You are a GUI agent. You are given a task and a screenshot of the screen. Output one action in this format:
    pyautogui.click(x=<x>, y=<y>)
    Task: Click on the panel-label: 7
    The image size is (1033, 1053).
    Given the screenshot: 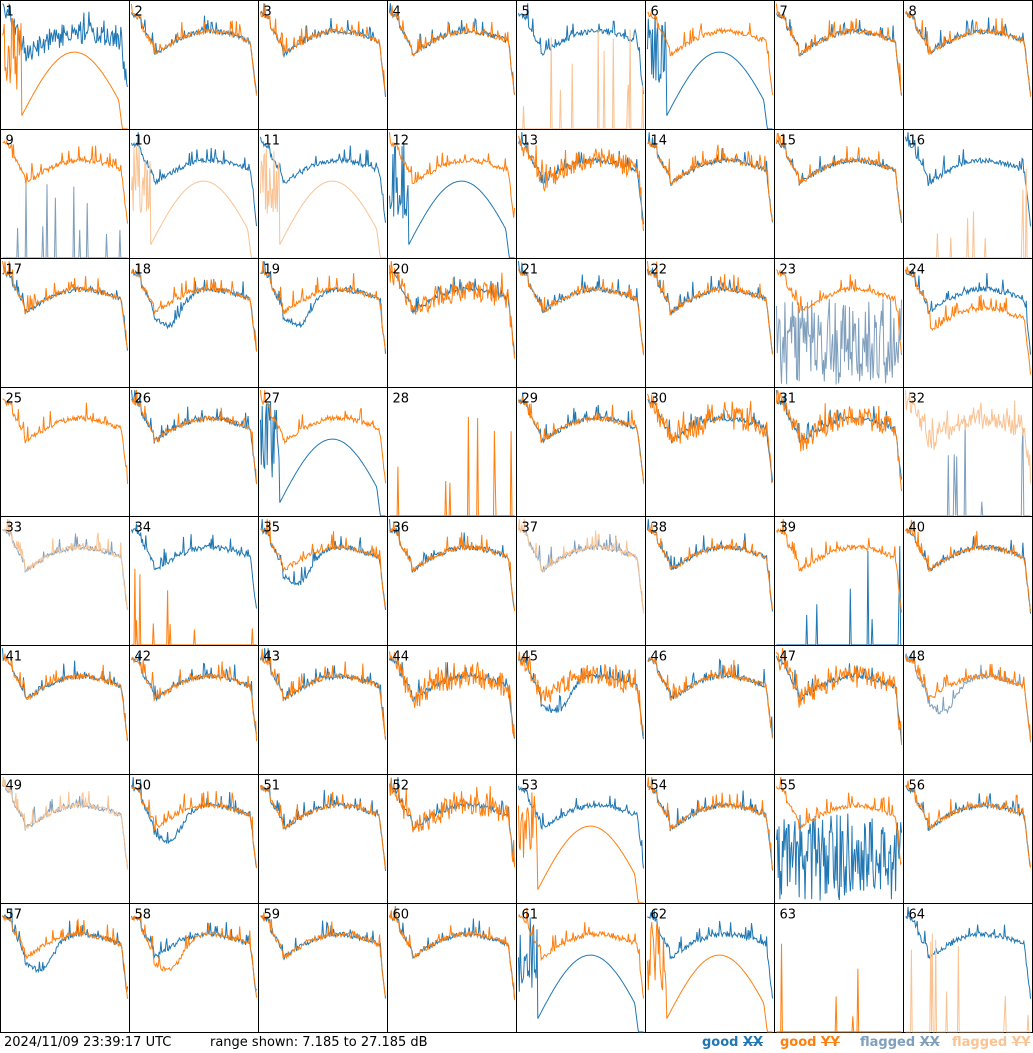 What is the action you would take?
    pyautogui.click(x=784, y=12)
    